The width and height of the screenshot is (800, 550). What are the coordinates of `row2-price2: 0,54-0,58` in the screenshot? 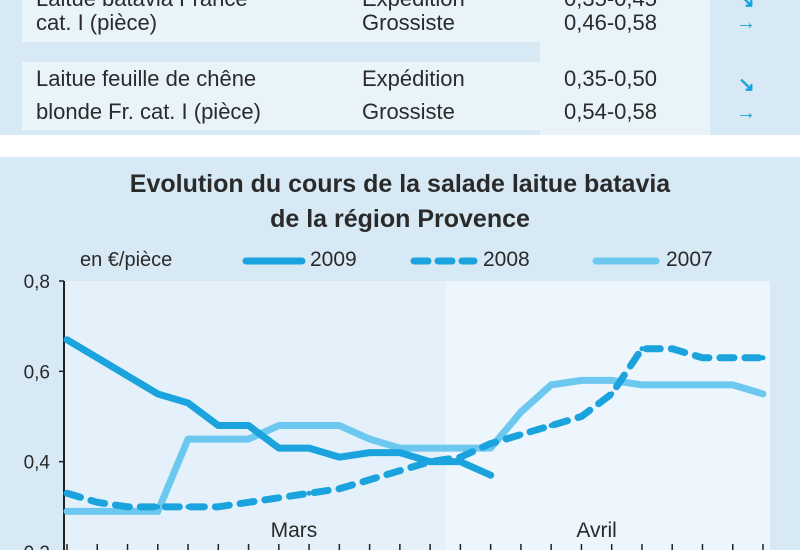 It's located at (610, 111).